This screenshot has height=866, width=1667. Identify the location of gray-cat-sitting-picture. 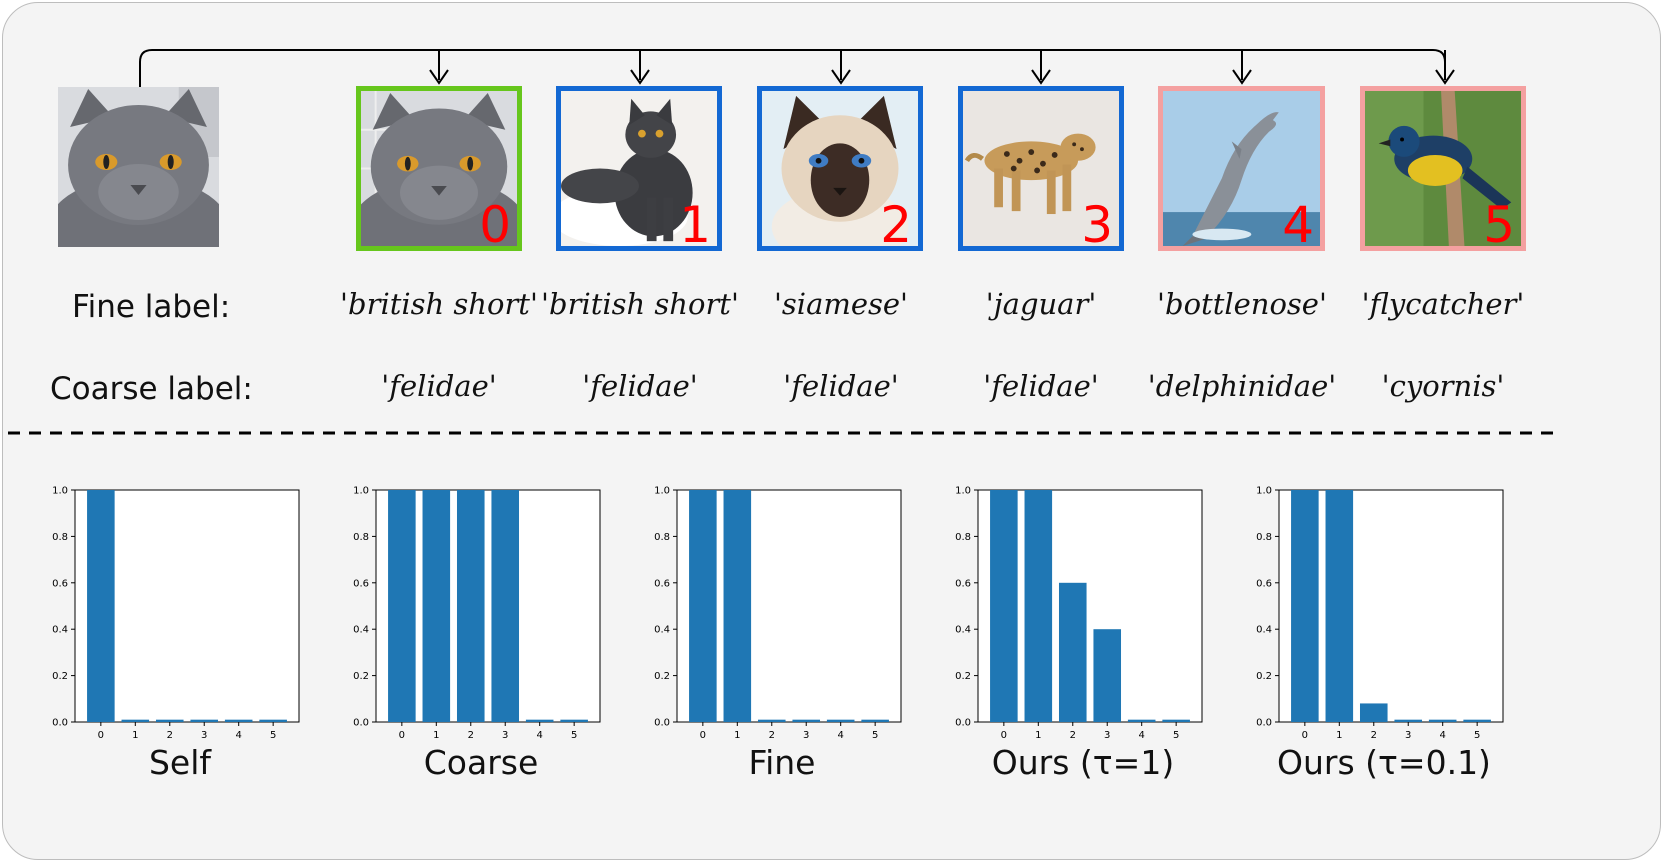
(639, 168).